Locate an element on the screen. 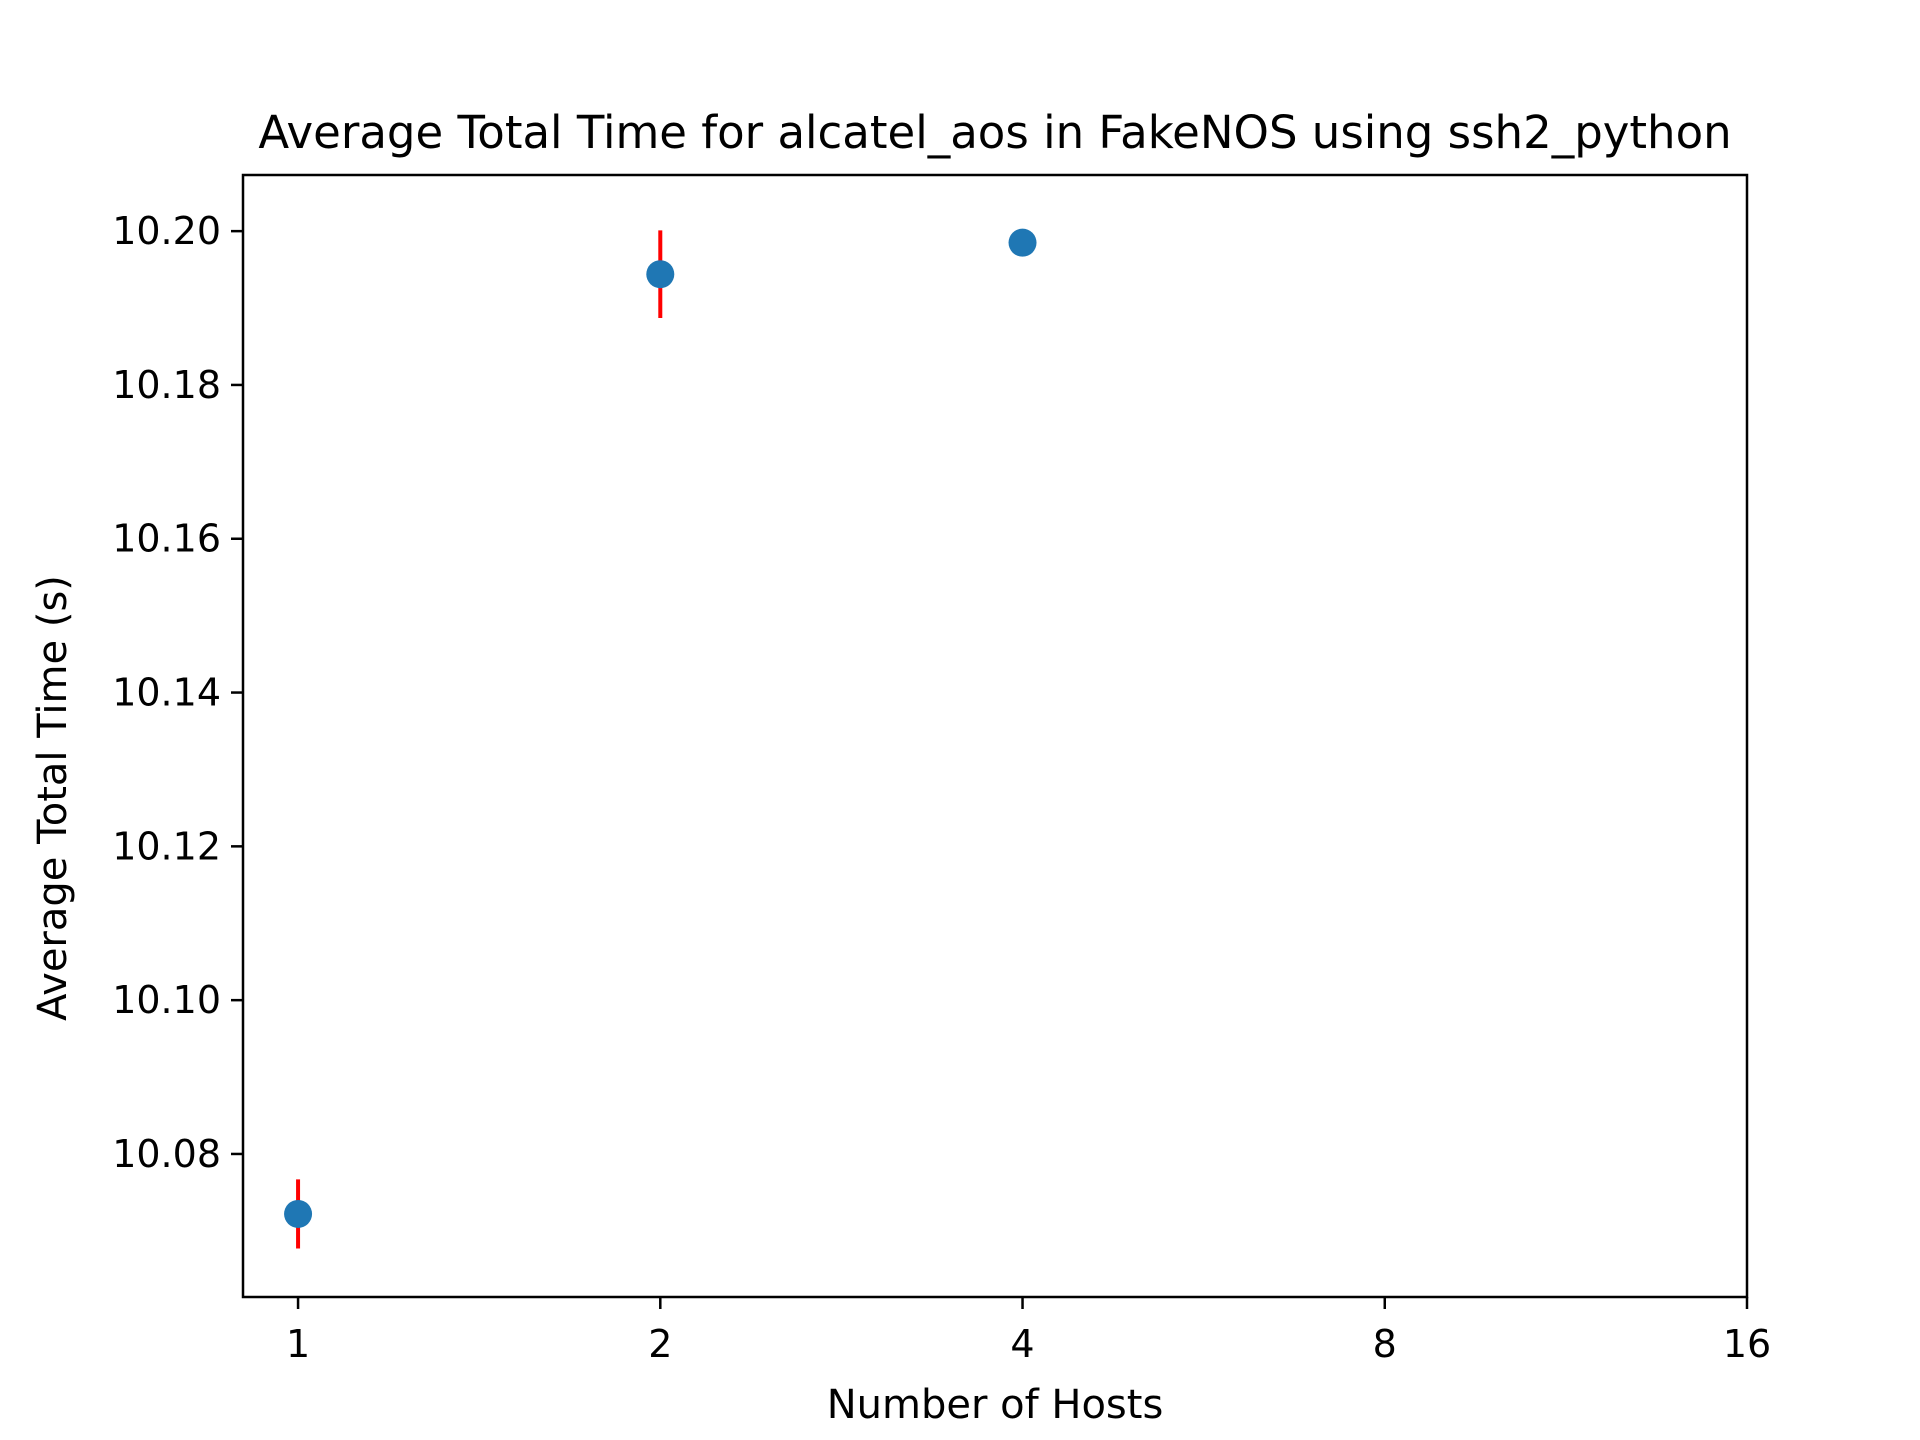 The height and width of the screenshot is (1440, 1920). y-tick-label: 10.16 is located at coordinates (166, 539).